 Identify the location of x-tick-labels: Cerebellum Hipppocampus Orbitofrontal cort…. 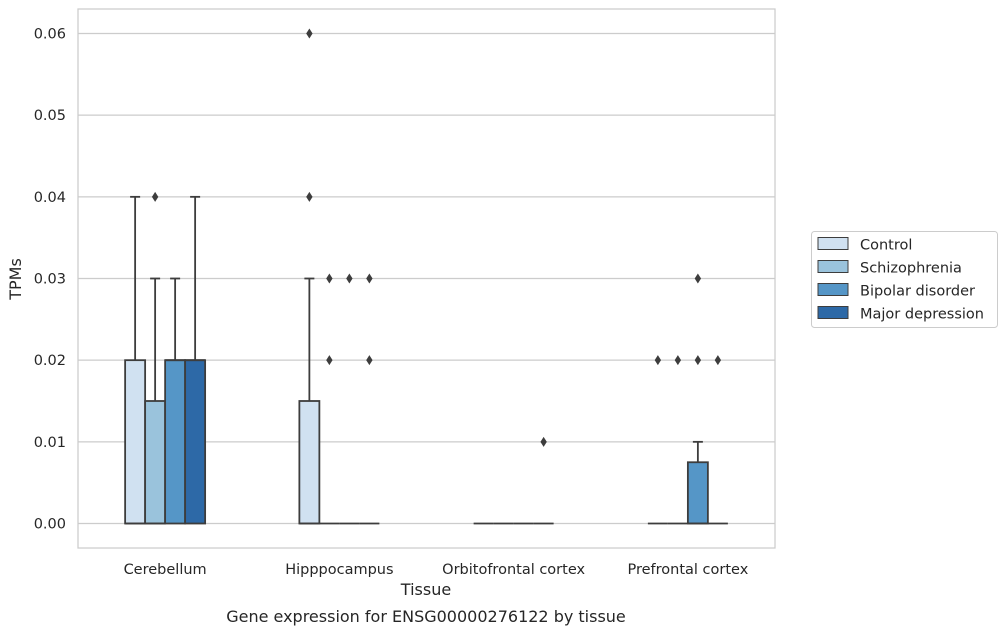
(436, 570).